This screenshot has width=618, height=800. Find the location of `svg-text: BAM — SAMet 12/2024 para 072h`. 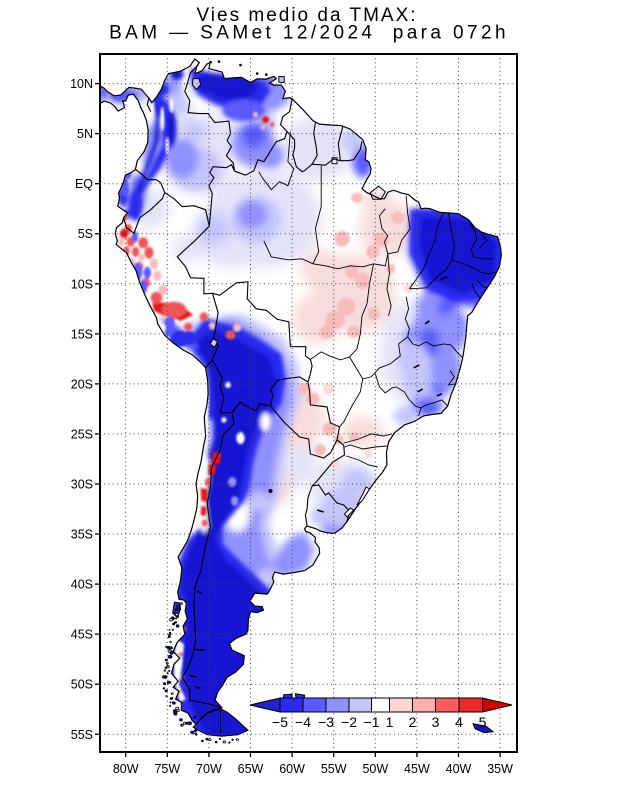

svg-text: BAM — SAMet 12/2024 para 072h is located at coordinates (309, 33).